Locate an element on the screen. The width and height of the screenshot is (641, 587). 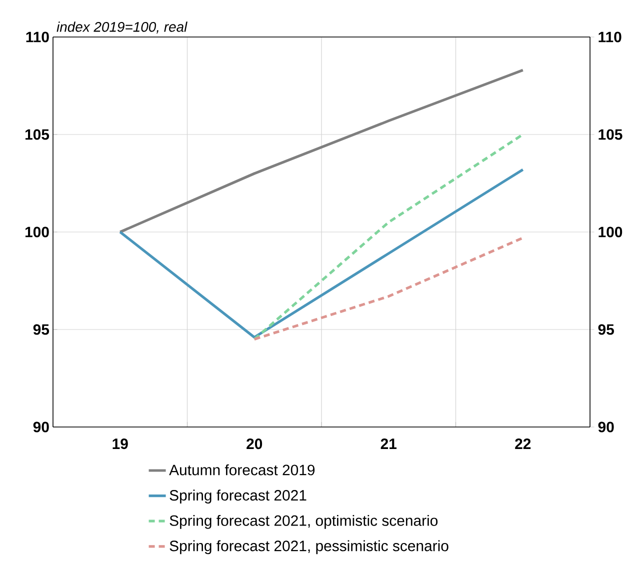
x-tick-label: 21 is located at coordinates (388, 443).